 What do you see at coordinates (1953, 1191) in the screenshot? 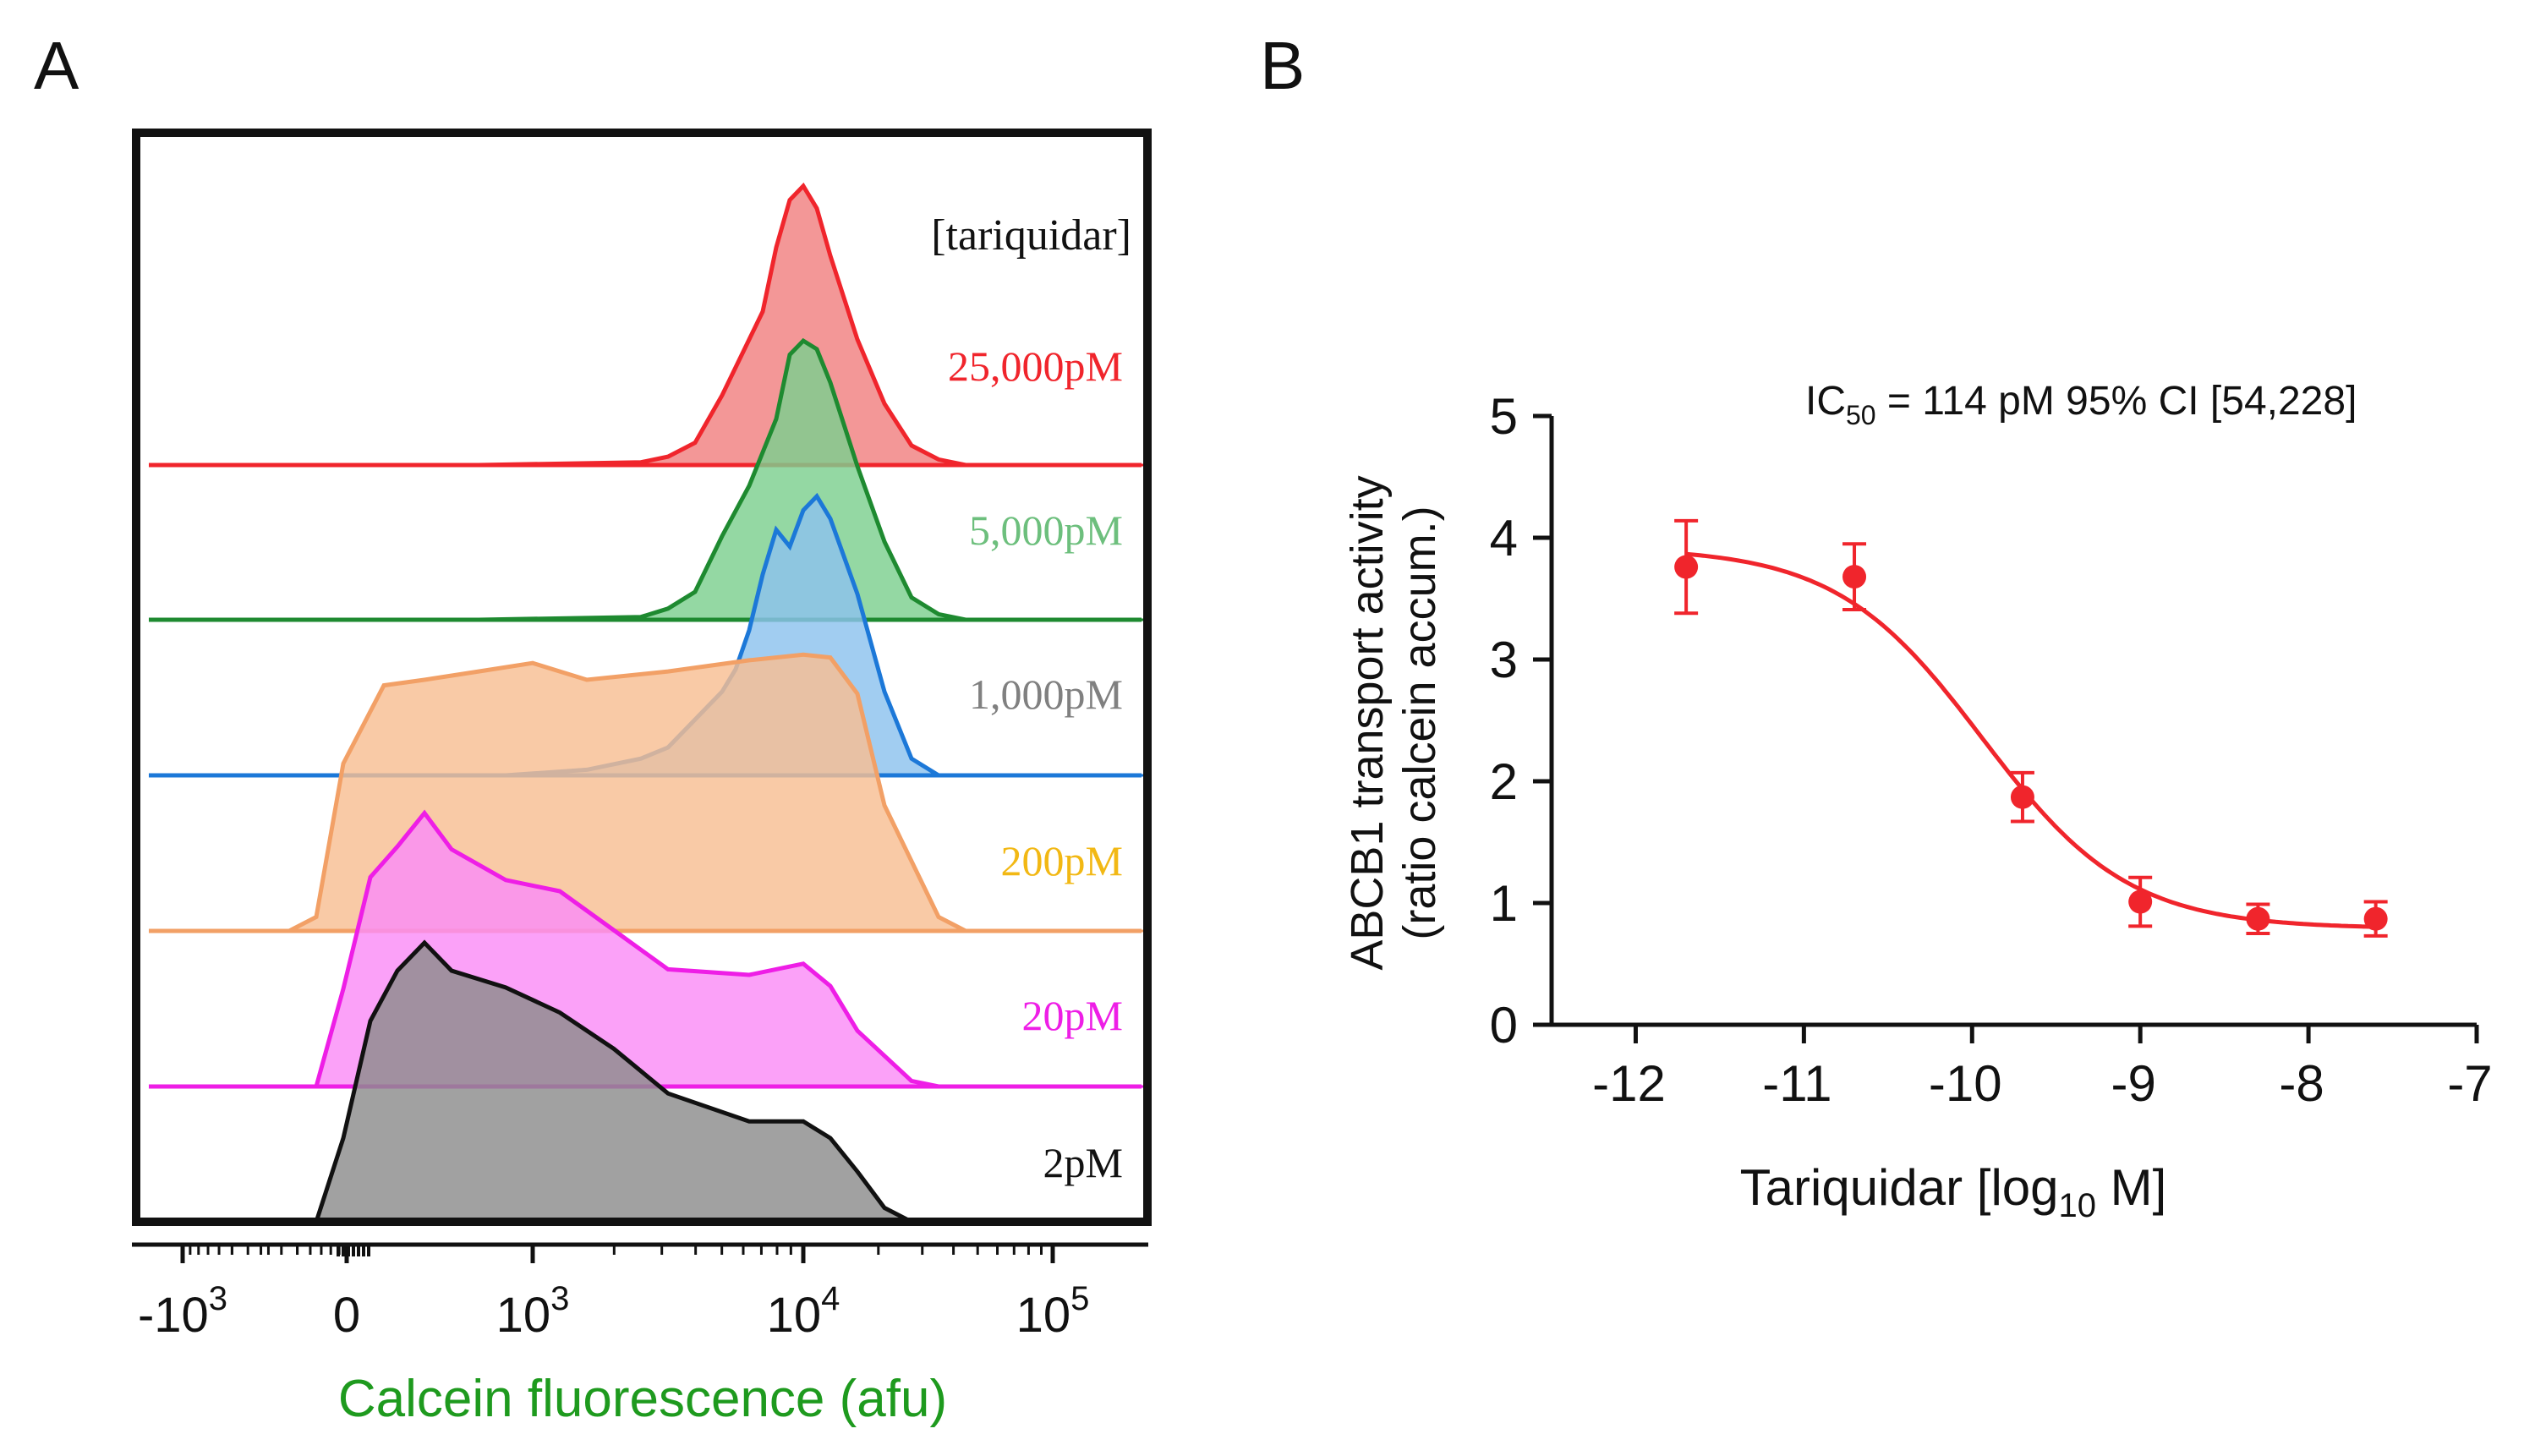
I see `x-axis-label: Tariquidar [log10 M]` at bounding box center [1953, 1191].